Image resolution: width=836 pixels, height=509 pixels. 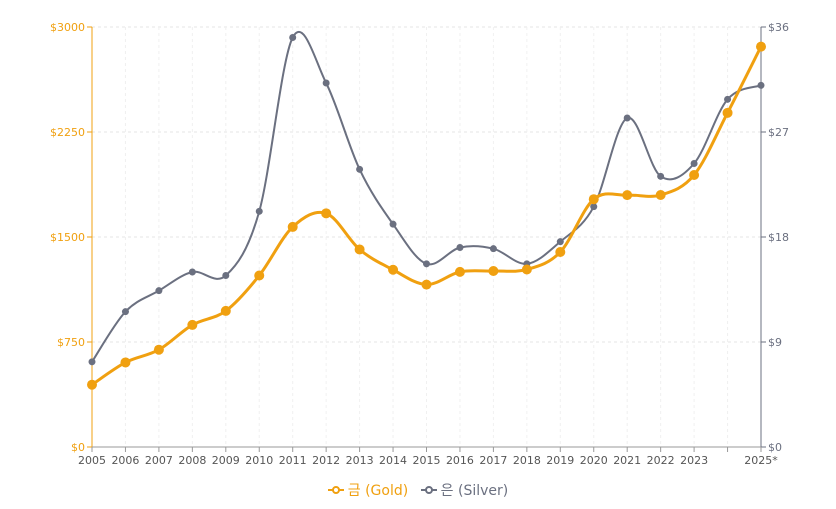 What do you see at coordinates (460, 460) in the screenshot?
I see `x-tick-label: 2016` at bounding box center [460, 460].